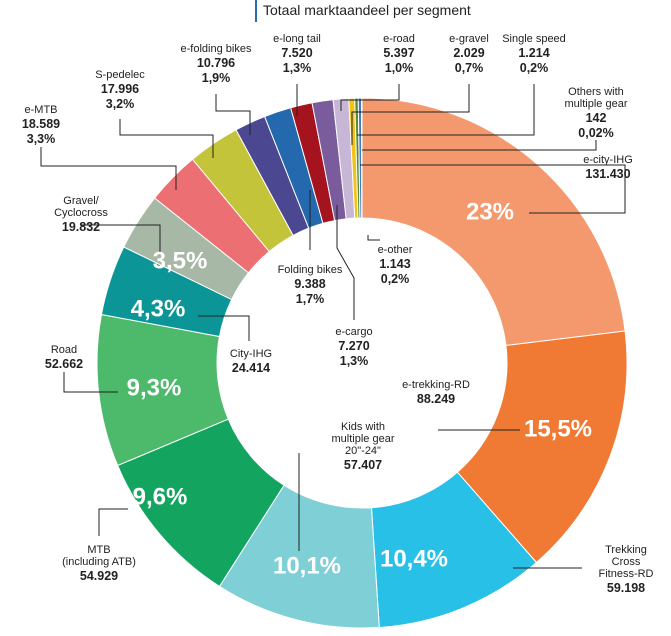 Image resolution: width=671 pixels, height=636 pixels. I want to click on slice-name-text: Cyclocross, so click(81, 213).